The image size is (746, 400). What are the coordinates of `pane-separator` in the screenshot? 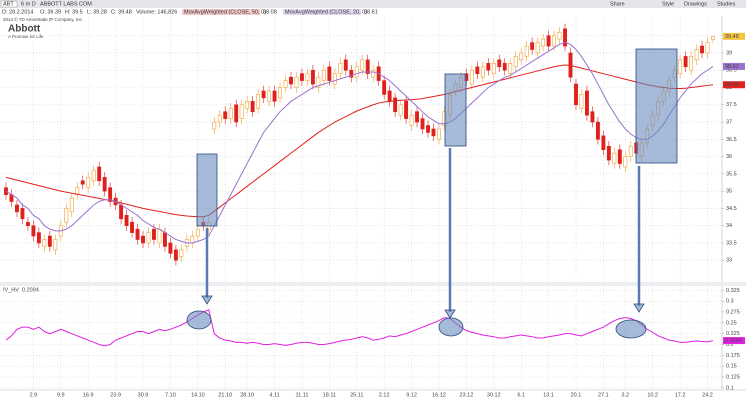 It's located at (373, 284).